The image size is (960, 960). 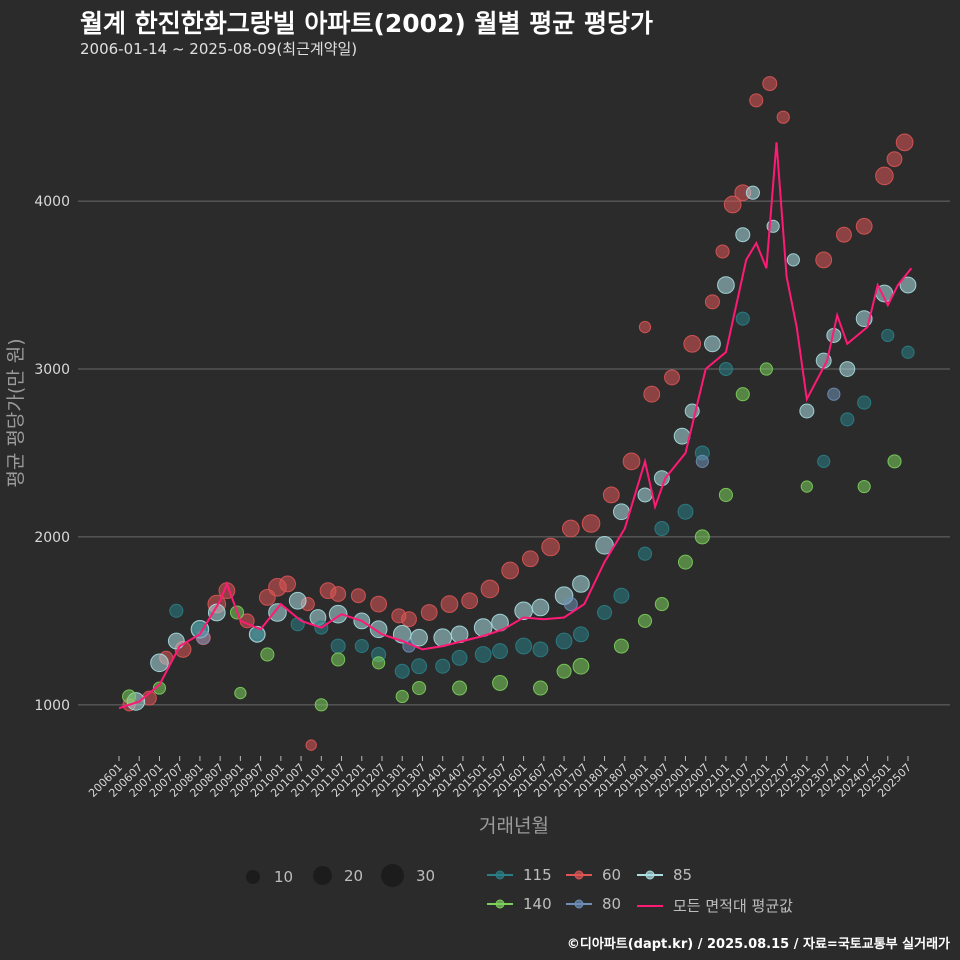 What do you see at coordinates (537, 875) in the screenshot?
I see `legend-label: 115` at bounding box center [537, 875].